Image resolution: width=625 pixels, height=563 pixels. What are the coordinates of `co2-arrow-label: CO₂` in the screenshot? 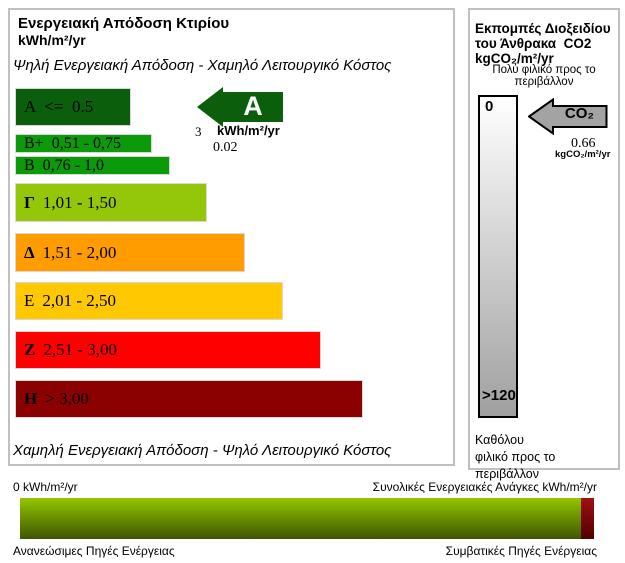 It's located at (579, 113).